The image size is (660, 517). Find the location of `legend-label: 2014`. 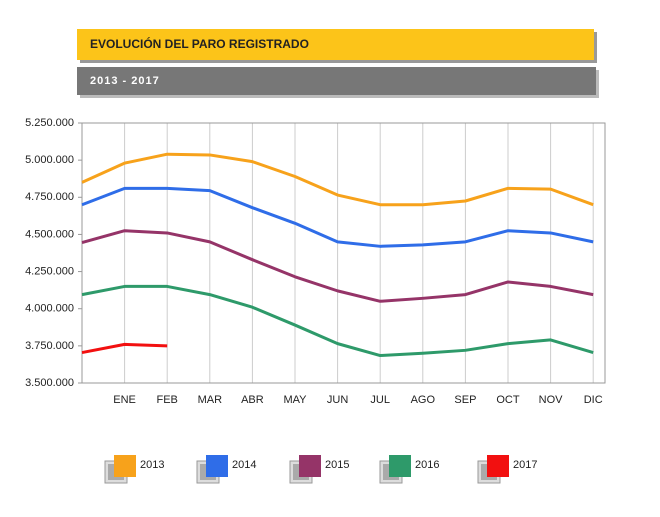

legend-label: 2014 is located at coordinates (244, 465).